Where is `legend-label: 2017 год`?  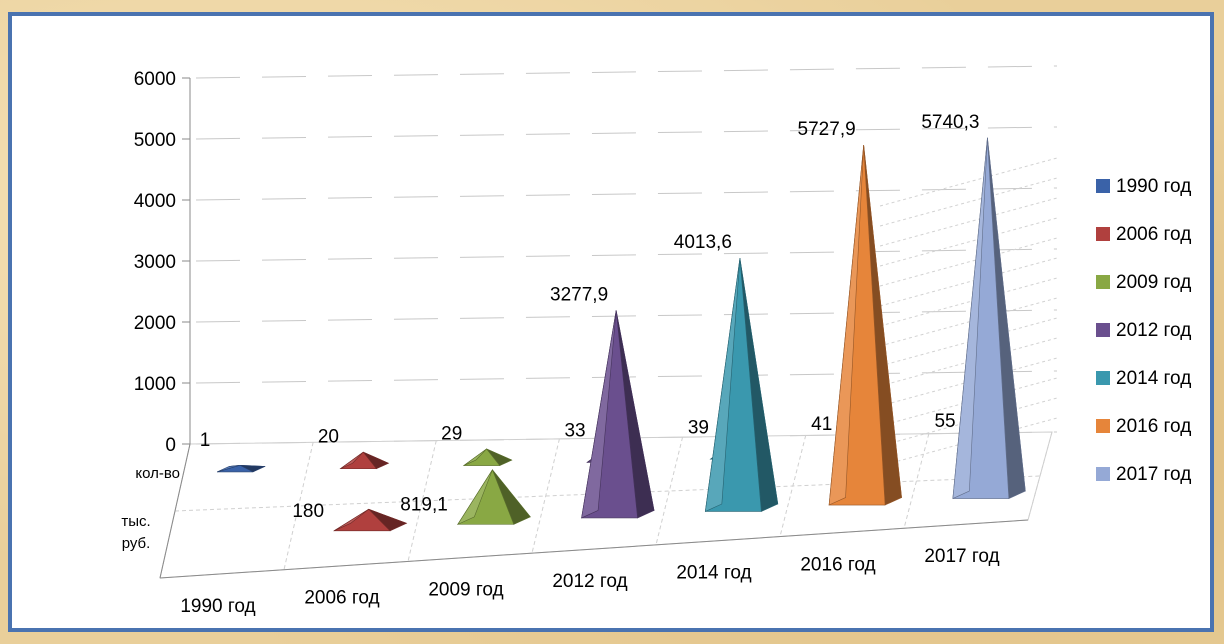
legend-label: 2017 год is located at coordinates (1153, 474).